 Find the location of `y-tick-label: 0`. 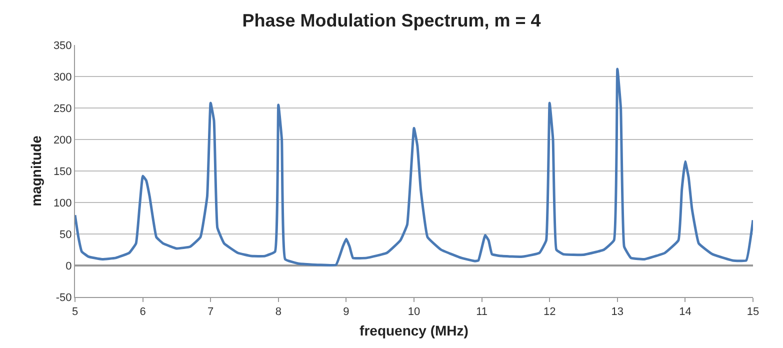

y-tick-label: 0 is located at coordinates (69, 266).